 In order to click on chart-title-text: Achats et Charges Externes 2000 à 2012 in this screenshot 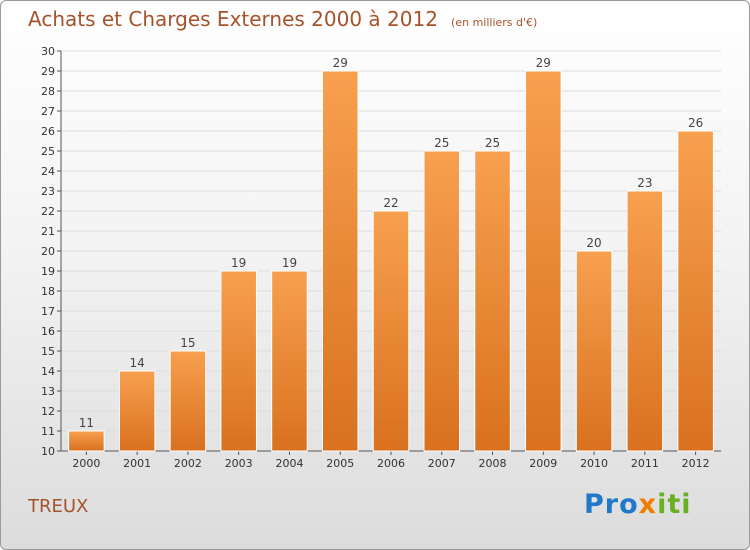, I will do `click(233, 19)`.